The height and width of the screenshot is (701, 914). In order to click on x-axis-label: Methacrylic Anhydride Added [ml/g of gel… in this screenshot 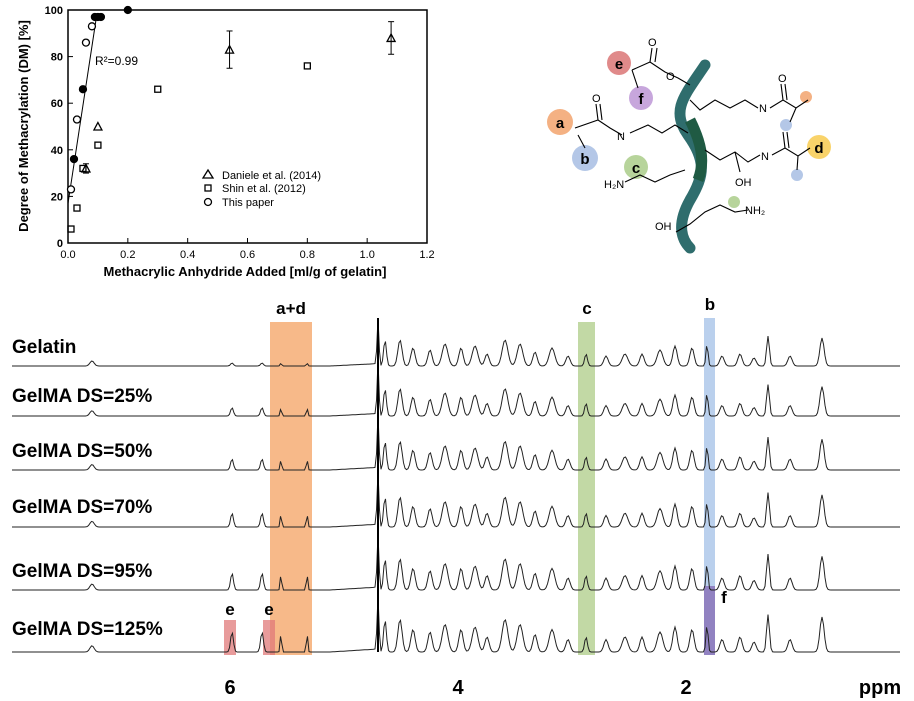, I will do `click(245, 271)`.